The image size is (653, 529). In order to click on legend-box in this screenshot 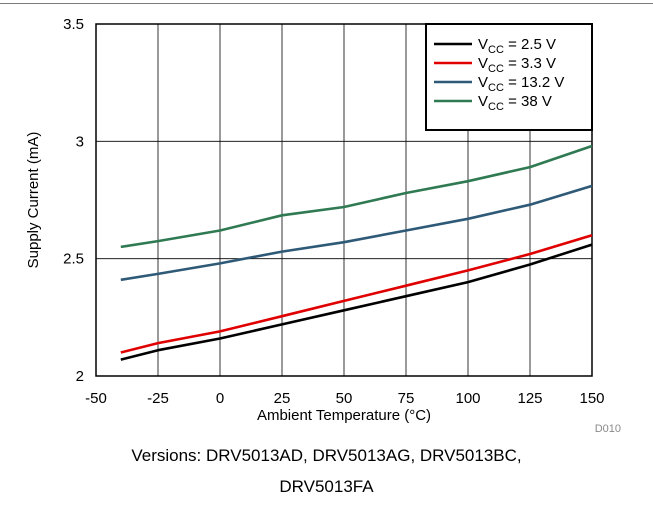, I will do `click(509, 77)`.